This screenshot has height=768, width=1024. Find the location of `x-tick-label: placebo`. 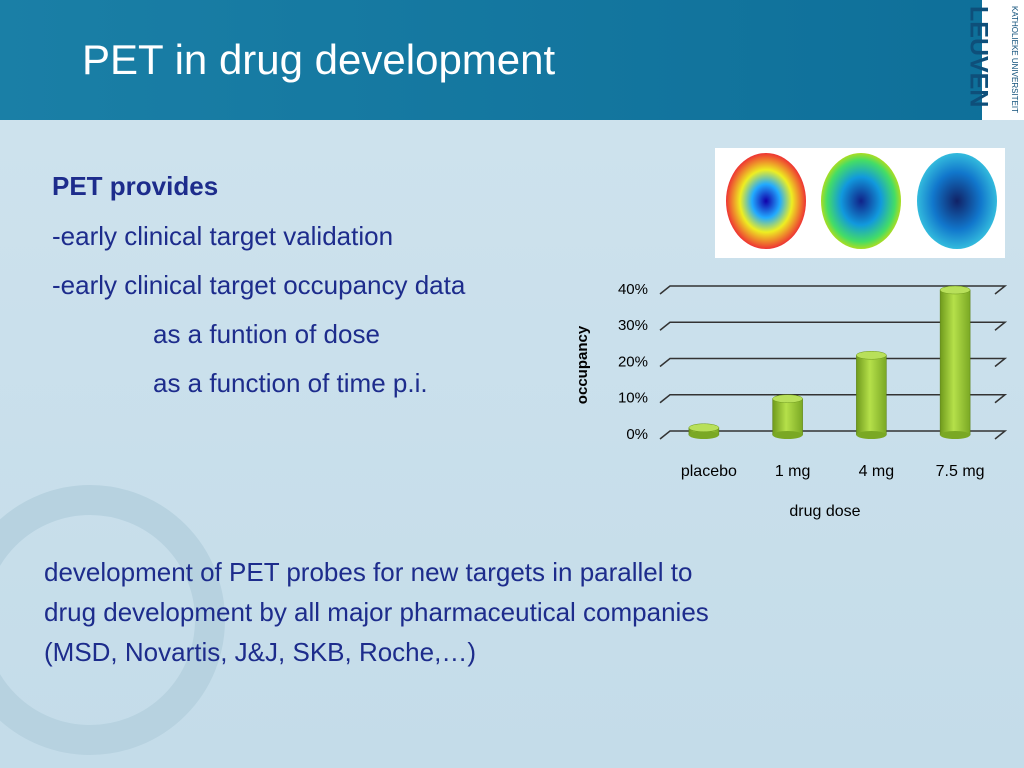

x-tick-label: placebo is located at coordinates (709, 471).